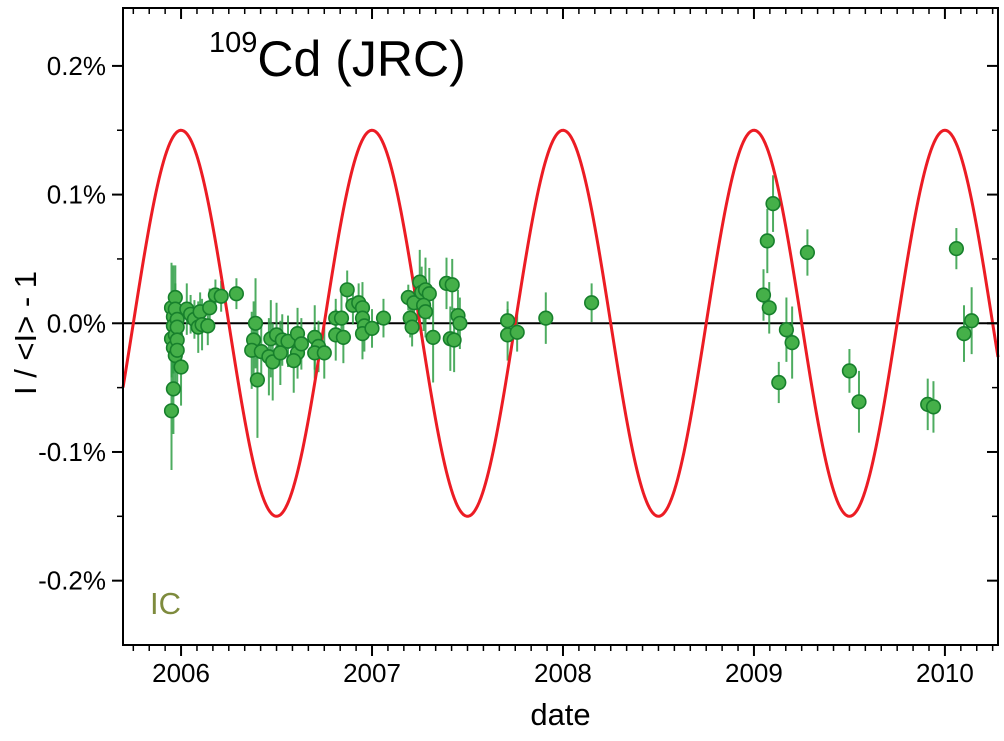  Describe the element at coordinates (72, 581) in the screenshot. I see `y-tick-label: -0.2%` at that location.